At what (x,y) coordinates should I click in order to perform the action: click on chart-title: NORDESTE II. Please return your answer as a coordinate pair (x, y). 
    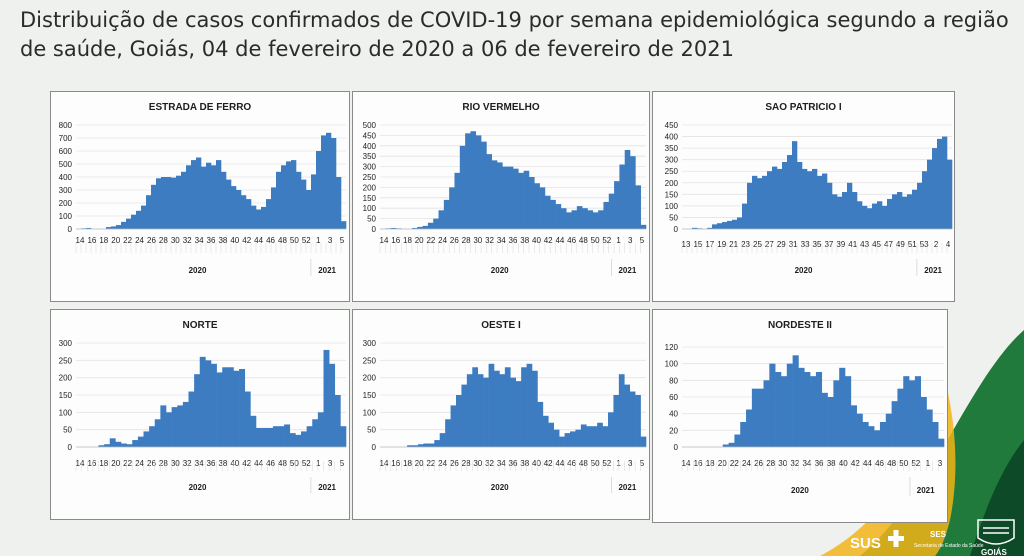
    Looking at the image, I should click on (800, 325).